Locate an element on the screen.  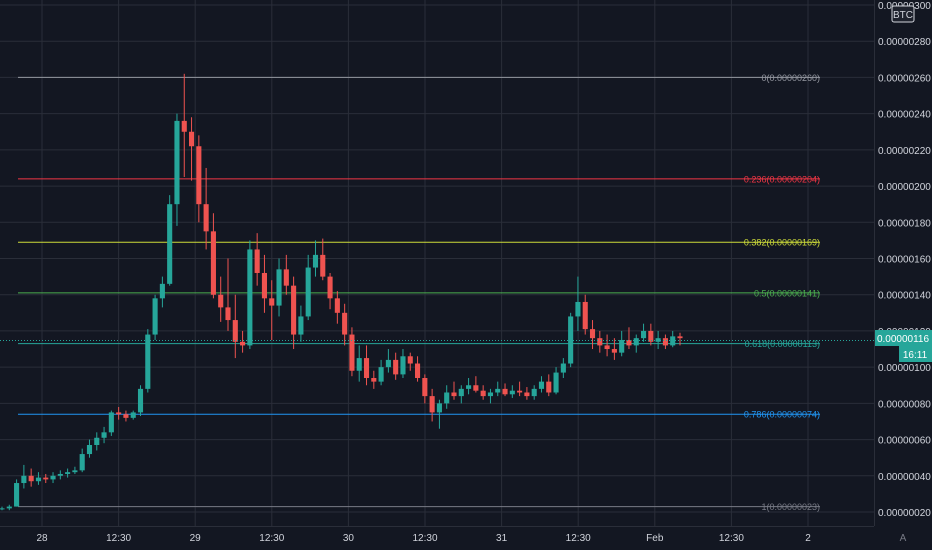
bar-countdown: 16:11 is located at coordinates (915, 355).